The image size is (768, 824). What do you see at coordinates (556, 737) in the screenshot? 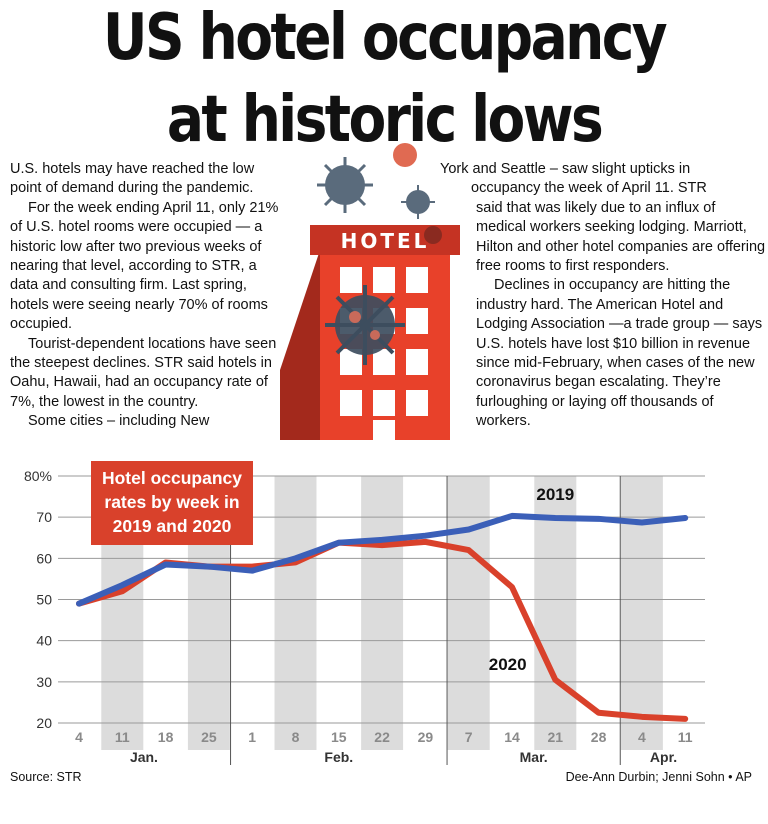
I see `x-tick-label: 21` at bounding box center [556, 737].